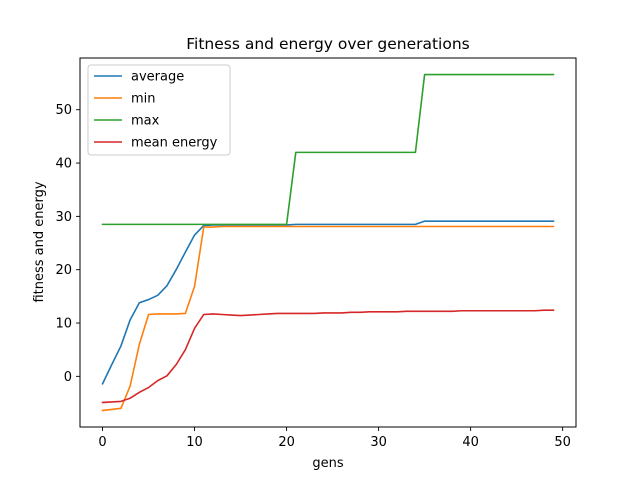  I want to click on legend-box, so click(159, 110).